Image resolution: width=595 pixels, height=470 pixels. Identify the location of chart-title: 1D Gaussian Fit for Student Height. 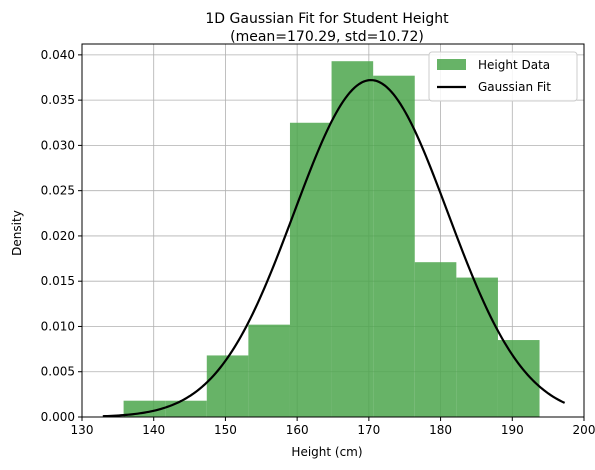
(327, 19).